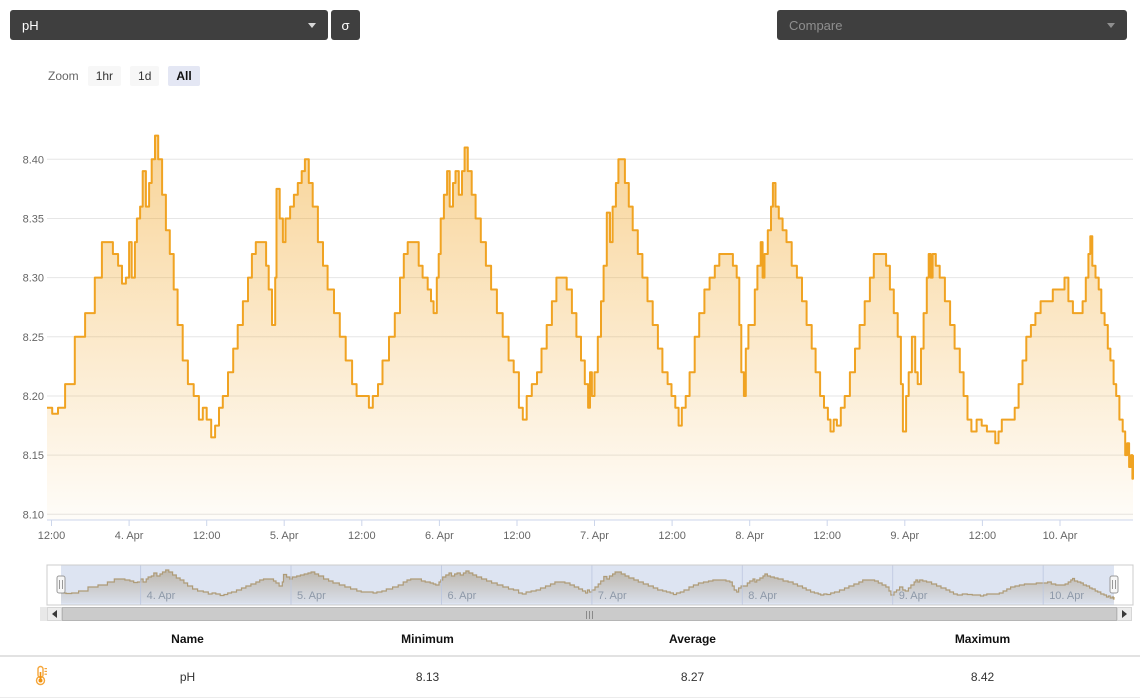  What do you see at coordinates (61, 584) in the screenshot?
I see `navigator-left-handle` at bounding box center [61, 584].